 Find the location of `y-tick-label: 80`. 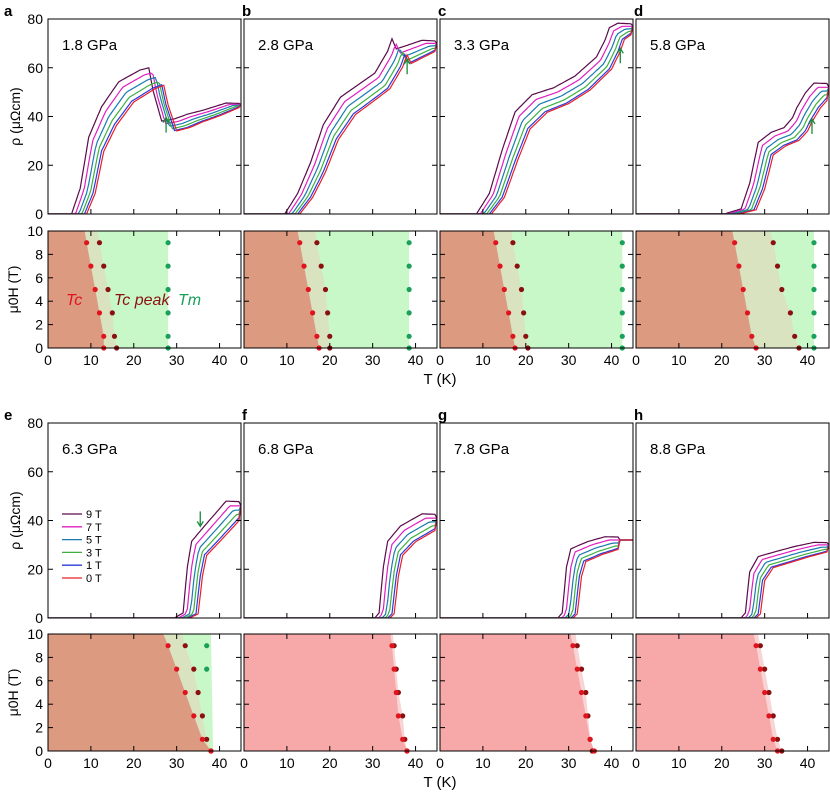

y-tick-label: 80 is located at coordinates (35, 423).